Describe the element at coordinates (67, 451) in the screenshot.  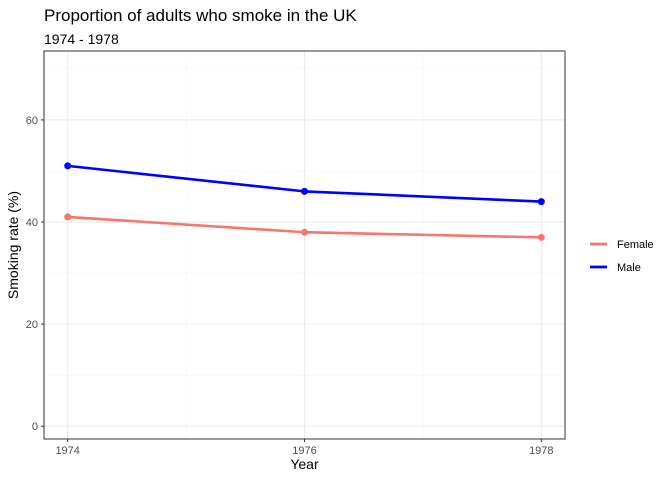
I see `x-tick-label: 1974` at that location.